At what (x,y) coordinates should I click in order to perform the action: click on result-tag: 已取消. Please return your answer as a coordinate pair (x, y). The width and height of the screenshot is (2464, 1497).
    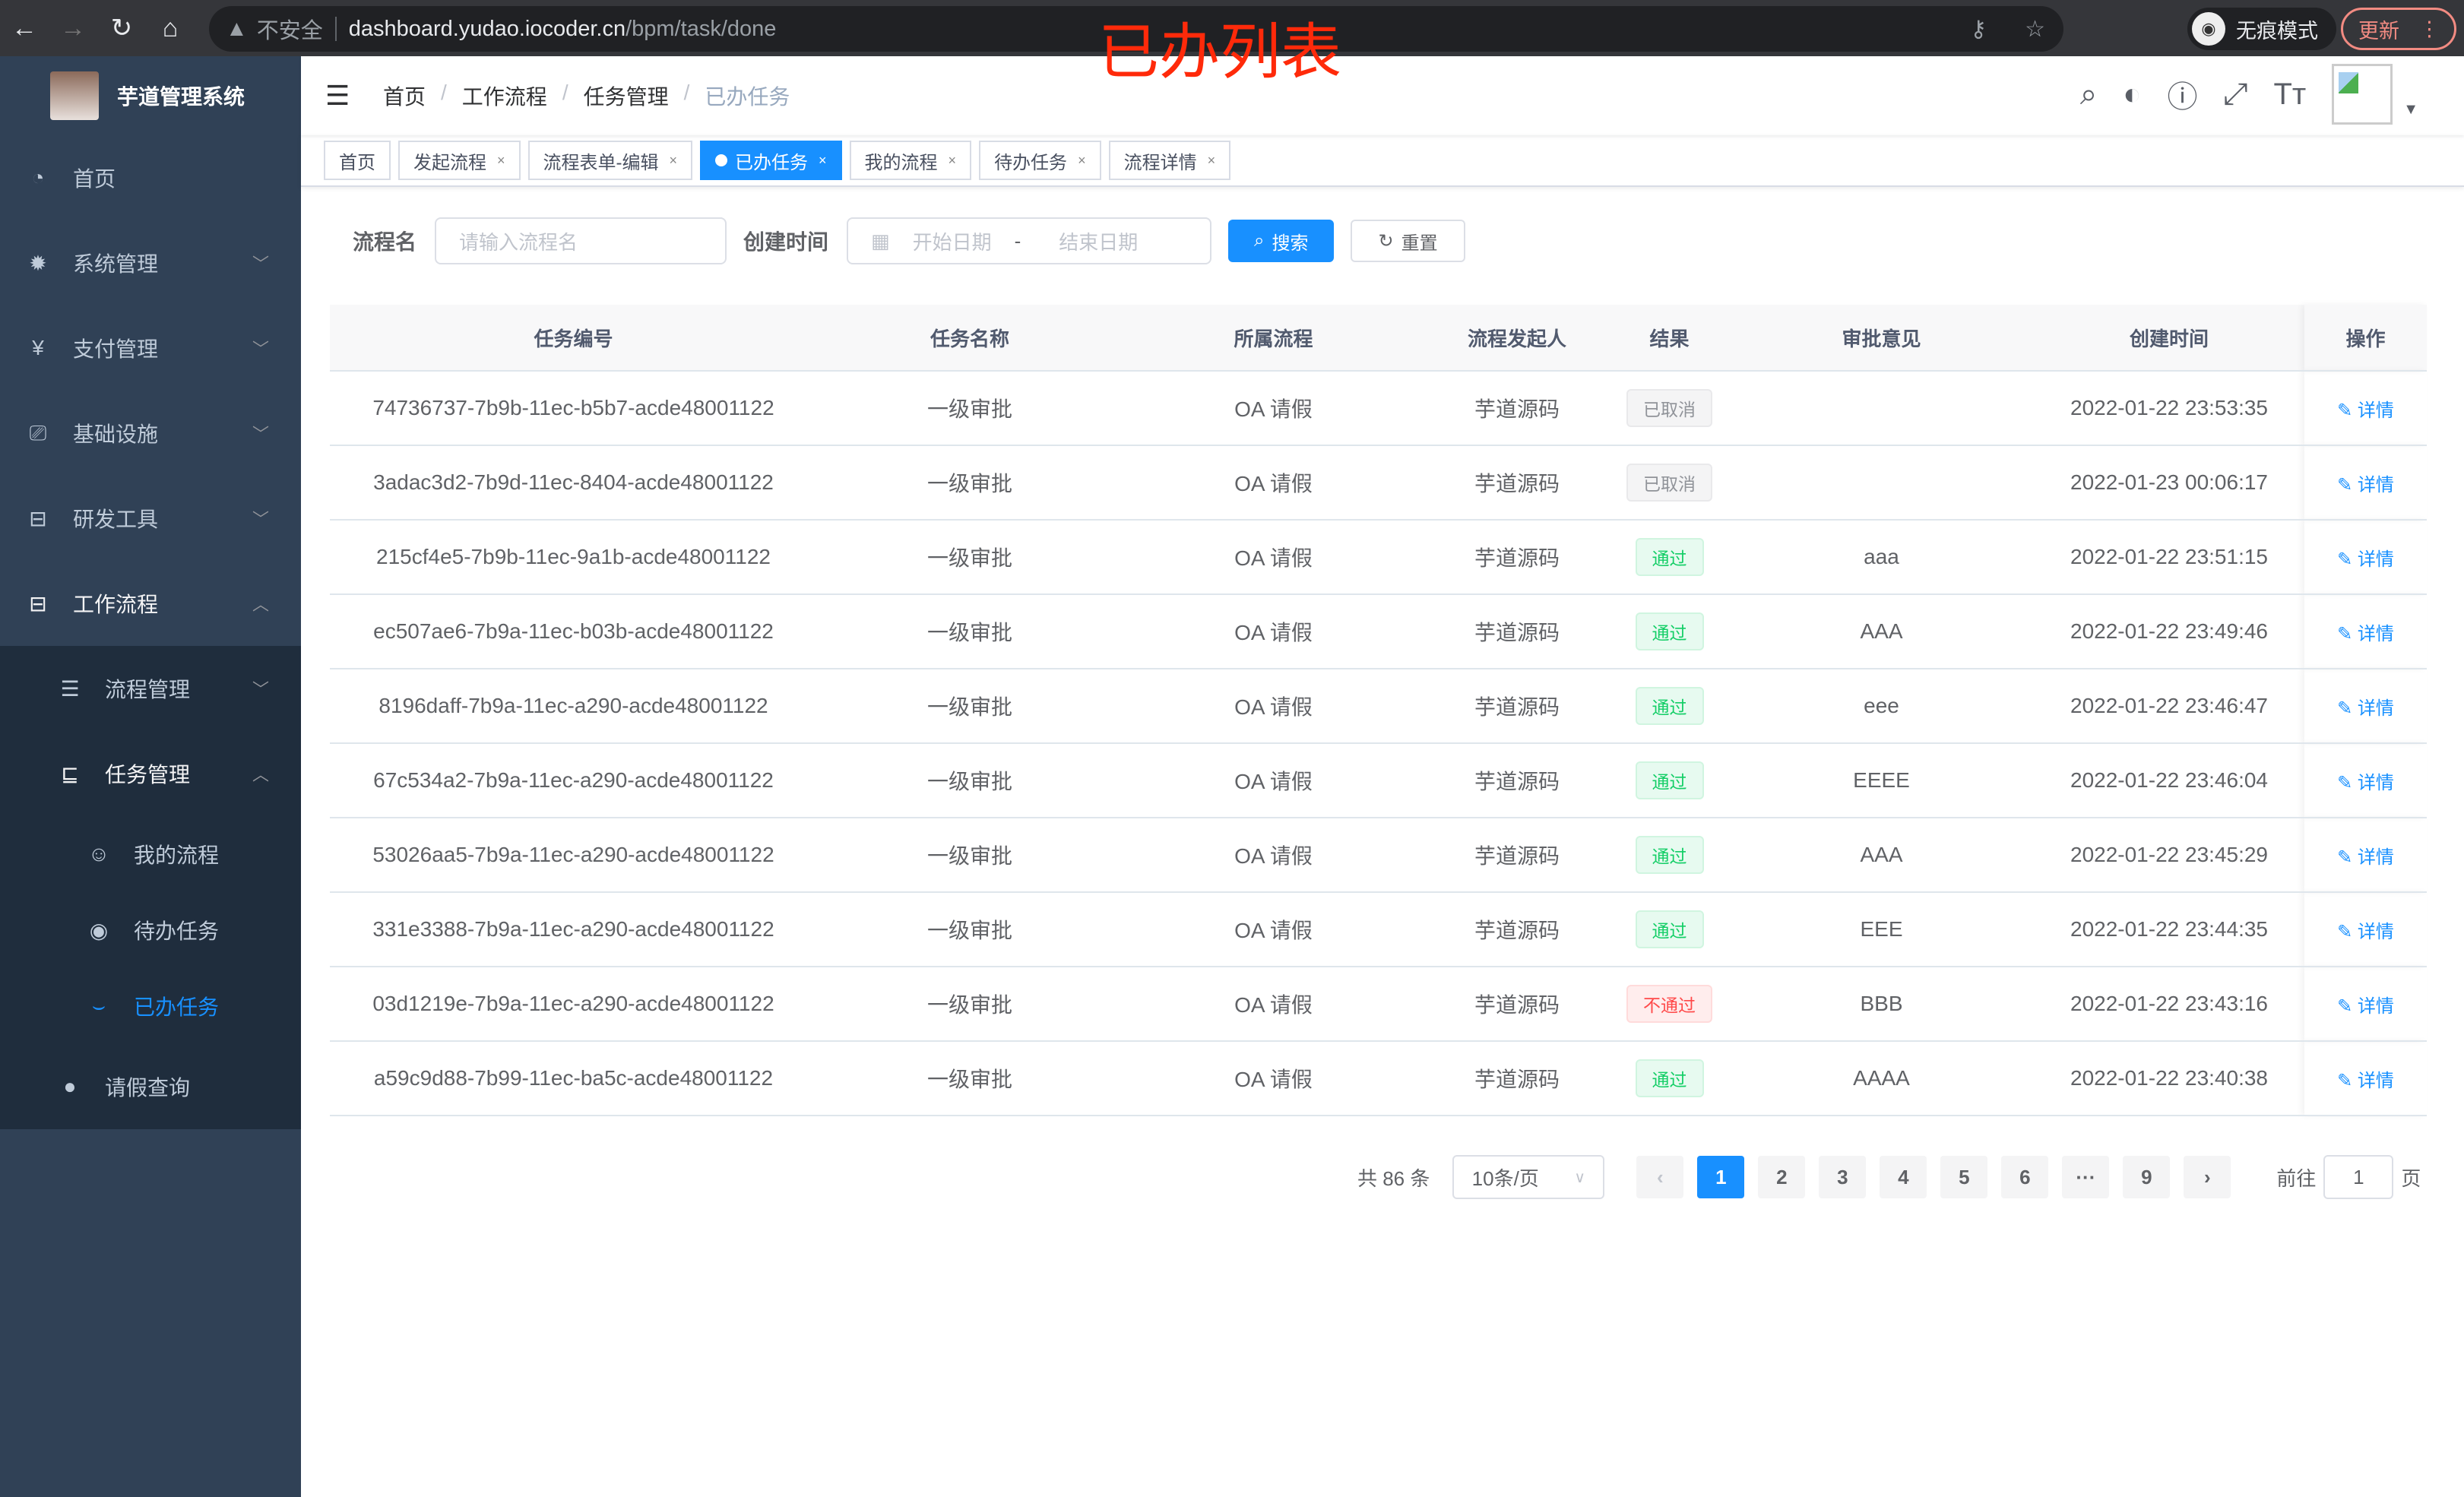
    Looking at the image, I should click on (1669, 408).